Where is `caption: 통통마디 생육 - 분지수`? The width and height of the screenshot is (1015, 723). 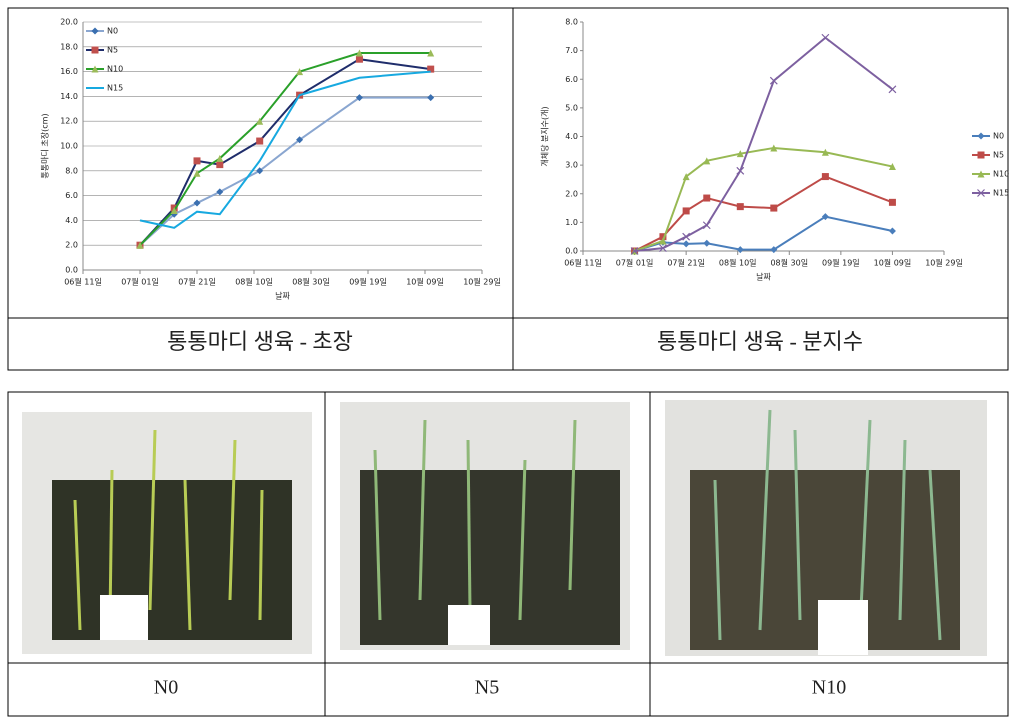
caption: 통통마디 생육 - 분지수 is located at coordinates (760, 341).